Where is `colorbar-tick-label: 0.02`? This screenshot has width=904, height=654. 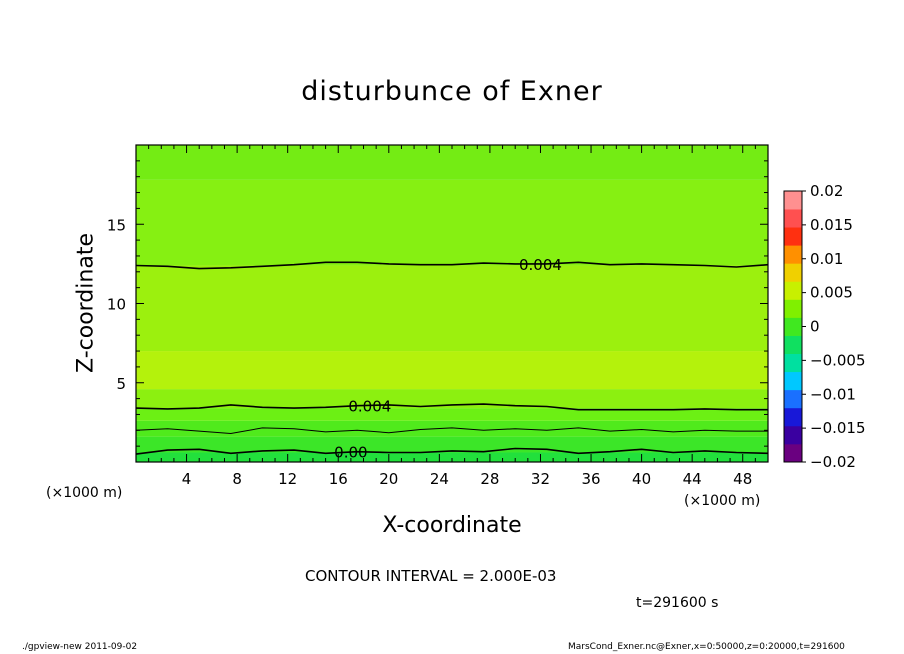
colorbar-tick-label: 0.02 is located at coordinates (826, 191).